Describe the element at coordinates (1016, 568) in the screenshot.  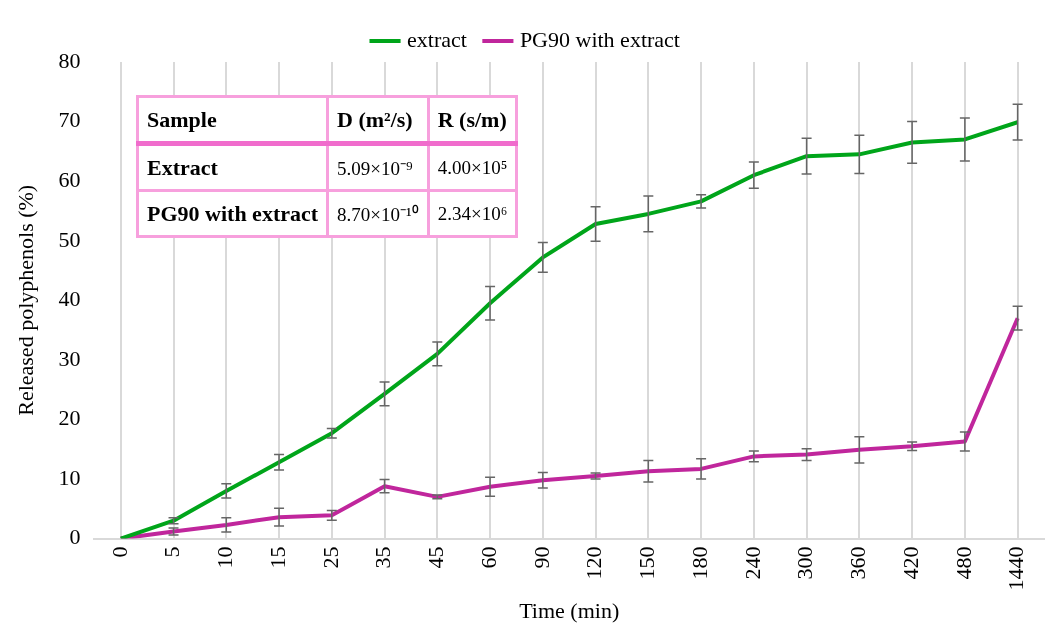
I see `x-tick-label: 1440` at that location.